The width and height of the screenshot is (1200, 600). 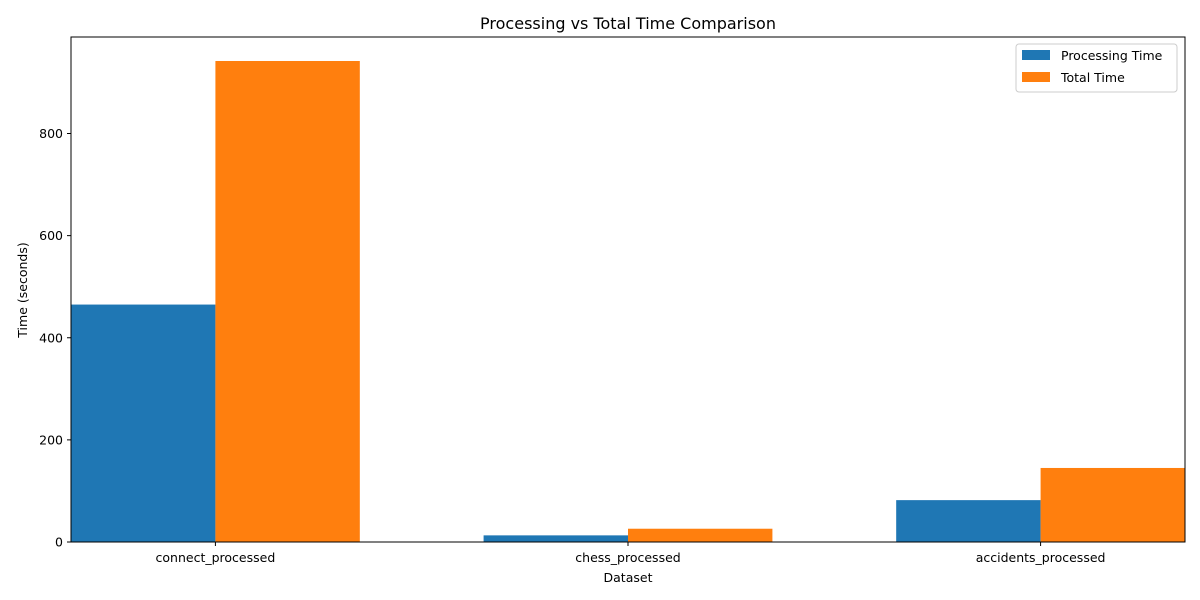 What do you see at coordinates (1112, 504) in the screenshot?
I see `bar-total-time-accidents_processed` at bounding box center [1112, 504].